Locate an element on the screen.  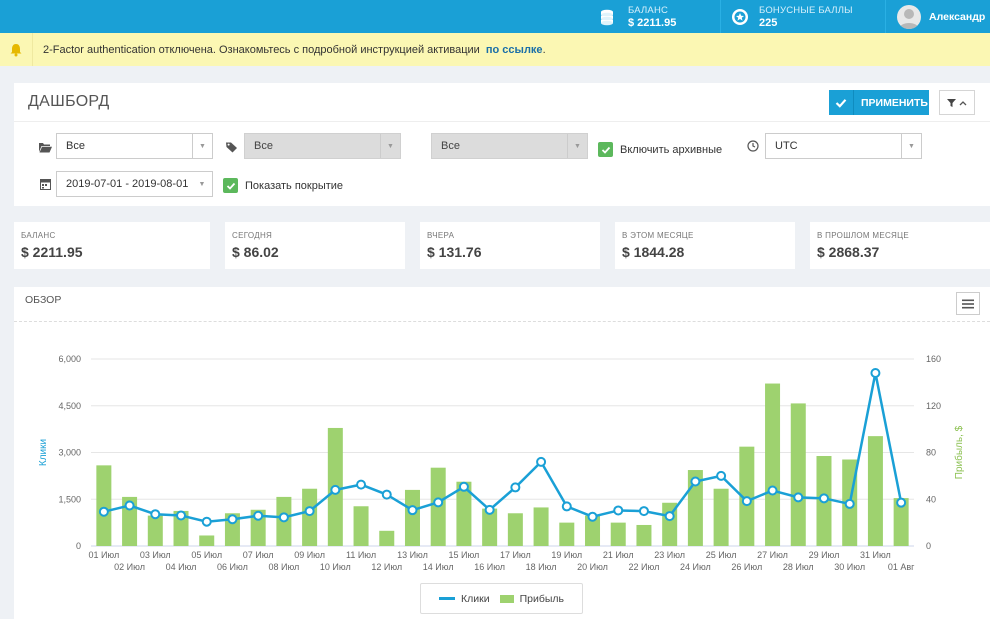
alert-link: по ссылке is located at coordinates (514, 49).